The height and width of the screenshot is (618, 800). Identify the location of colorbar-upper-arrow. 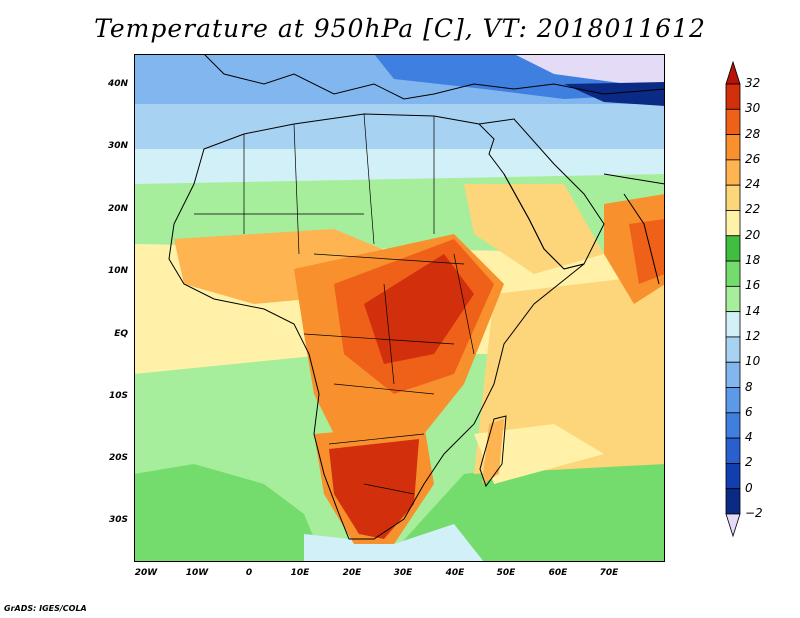
(733, 72).